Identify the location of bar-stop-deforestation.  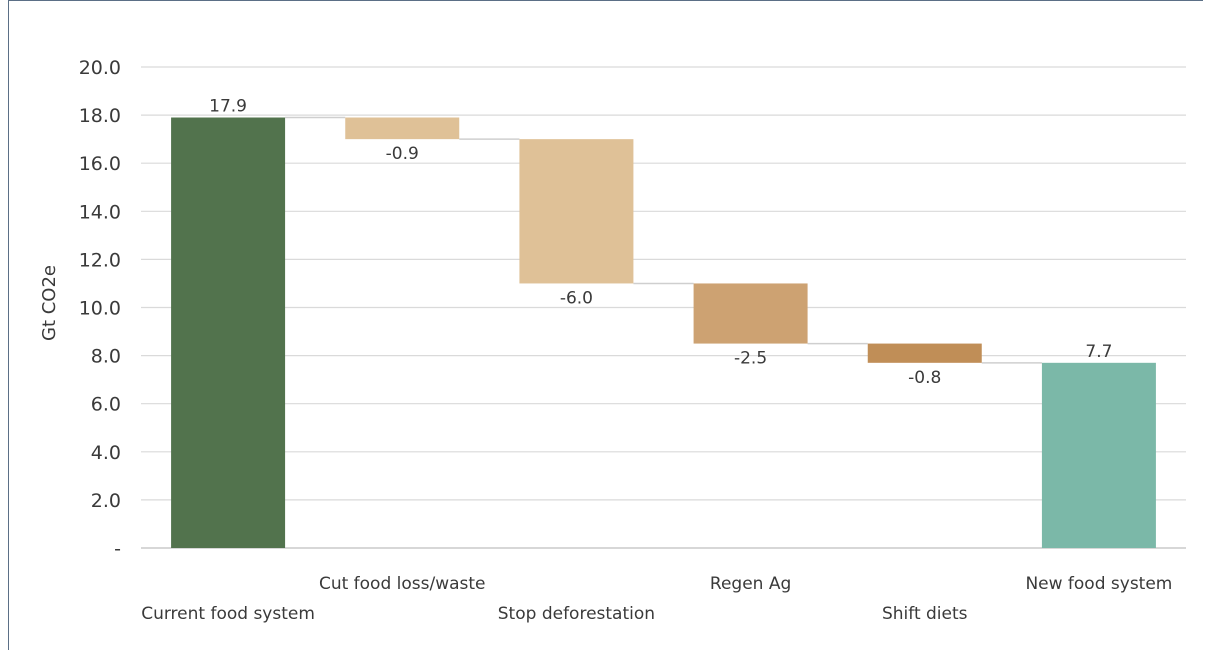
(576, 211).